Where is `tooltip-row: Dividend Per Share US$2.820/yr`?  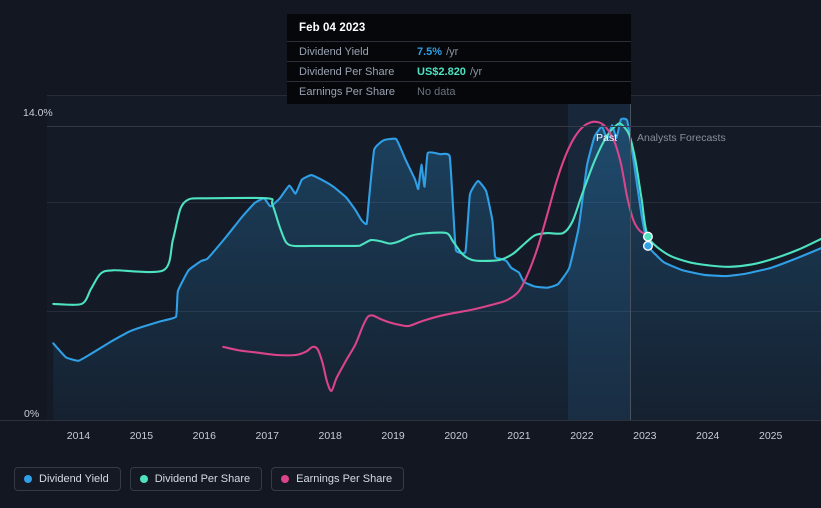 tooltip-row: Dividend Per Share US$2.820/yr is located at coordinates (459, 71).